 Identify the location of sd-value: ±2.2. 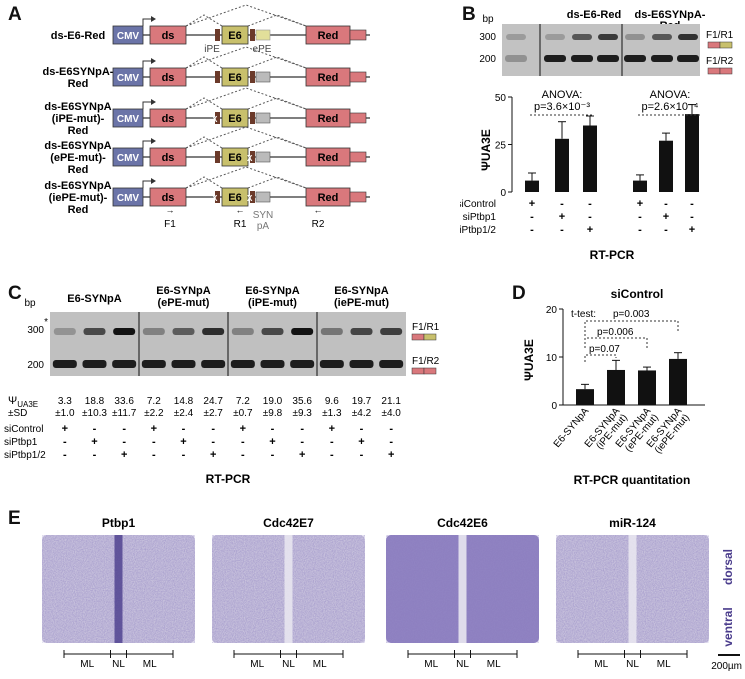
(154, 413).